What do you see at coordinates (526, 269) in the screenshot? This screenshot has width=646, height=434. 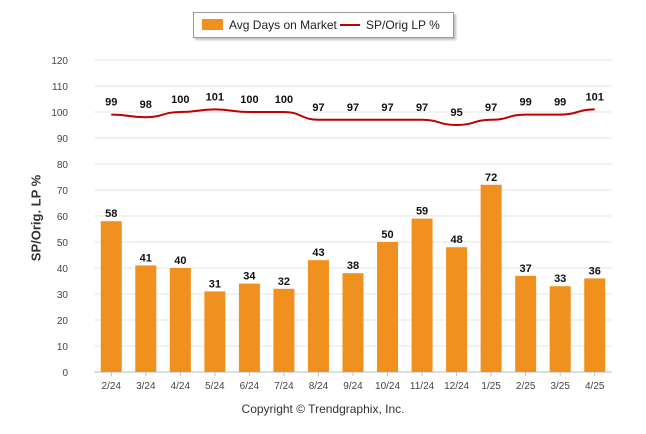 I see `bar-value-label: 37` at bounding box center [526, 269].